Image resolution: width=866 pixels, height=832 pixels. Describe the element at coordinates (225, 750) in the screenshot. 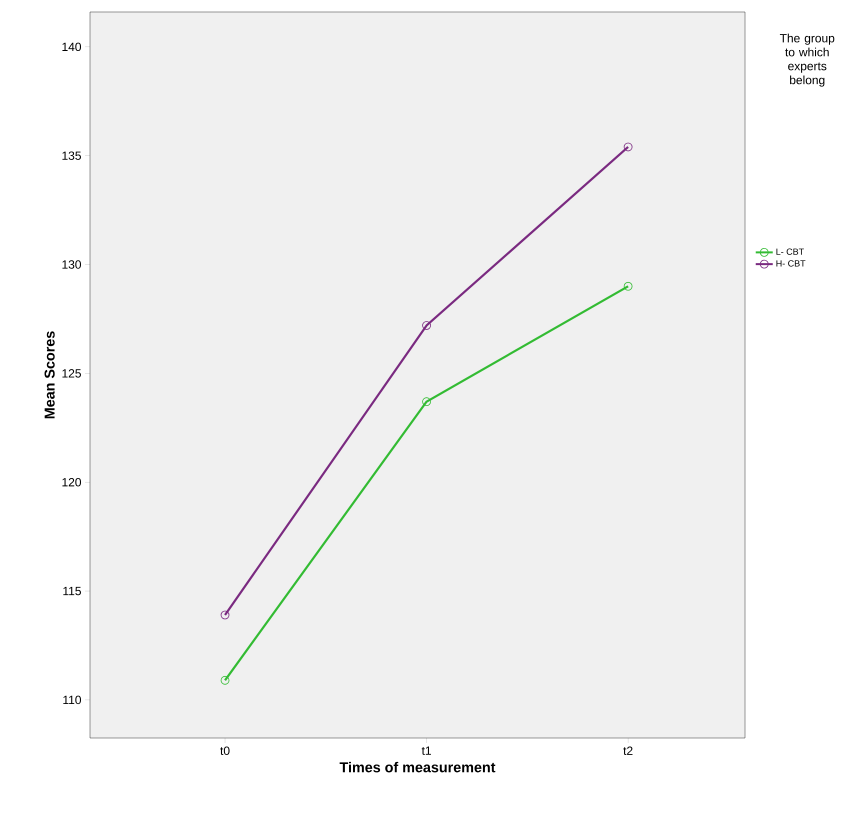

I see `x-tick-label: t0` at that location.